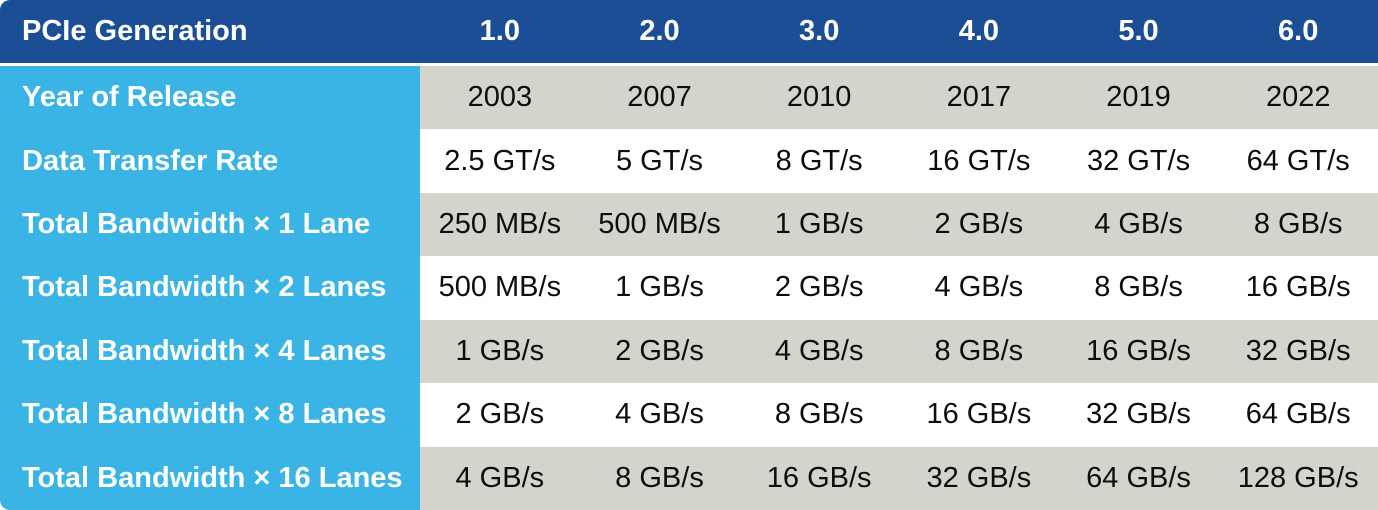 The height and width of the screenshot is (510, 1378). What do you see at coordinates (979, 31) in the screenshot?
I see `header-gen-4-0: 4.0` at bounding box center [979, 31].